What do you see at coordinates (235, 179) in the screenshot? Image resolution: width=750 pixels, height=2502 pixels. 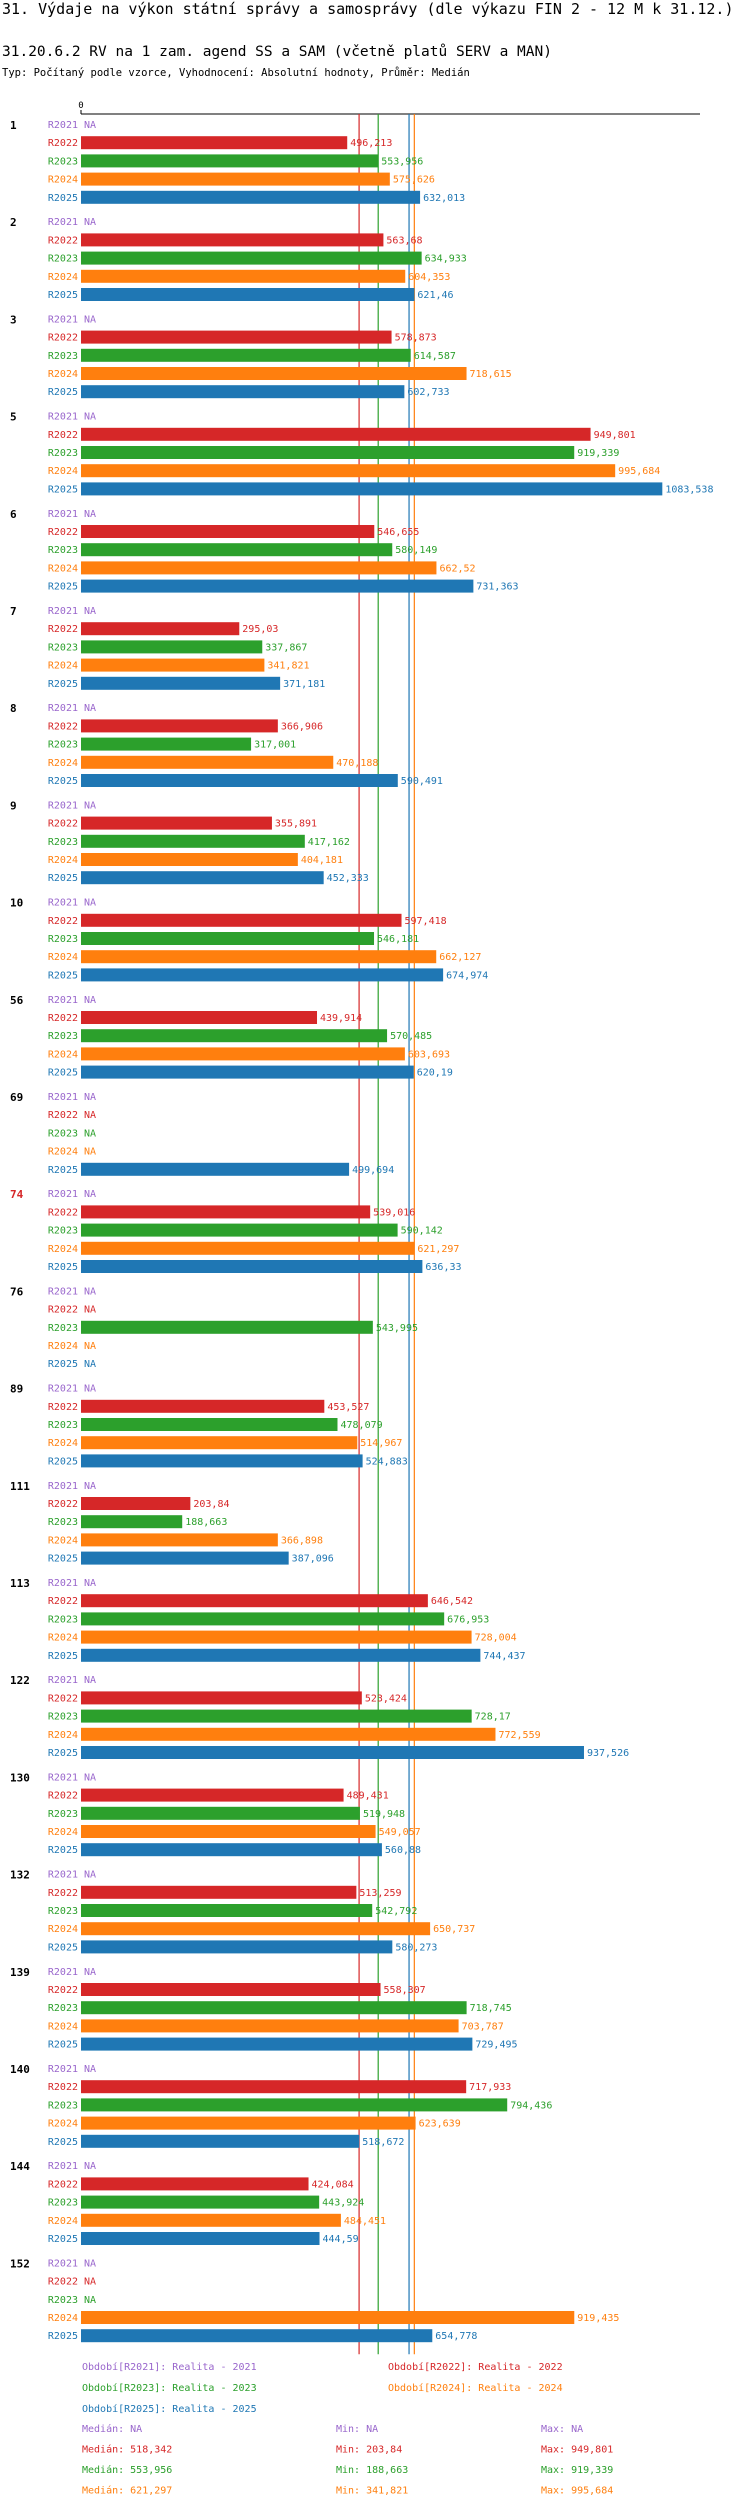 I see `bar-1-r2024` at bounding box center [235, 179].